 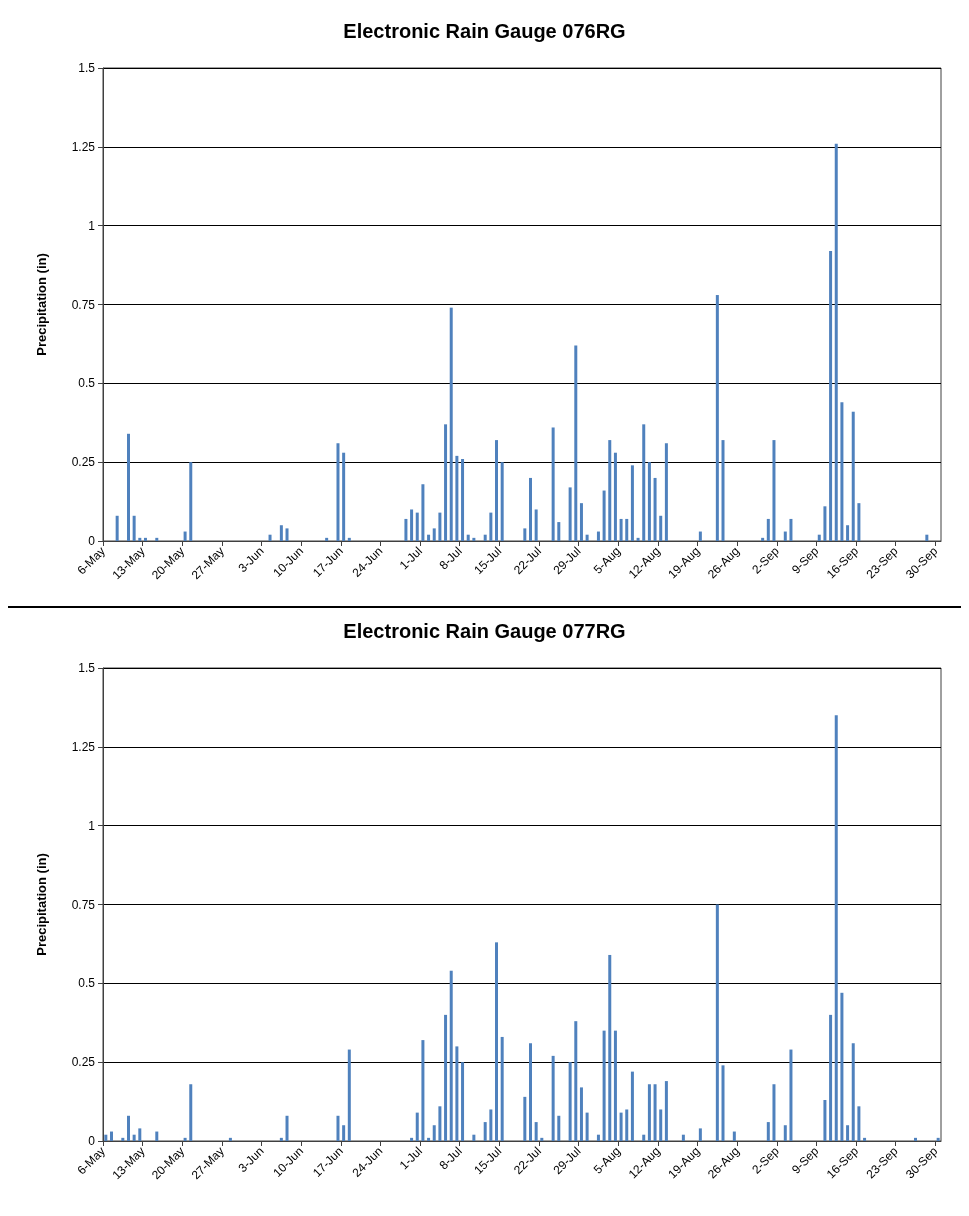 I want to click on chart-title: Electronic Rain Gauge 076RG, so click(x=484, y=31).